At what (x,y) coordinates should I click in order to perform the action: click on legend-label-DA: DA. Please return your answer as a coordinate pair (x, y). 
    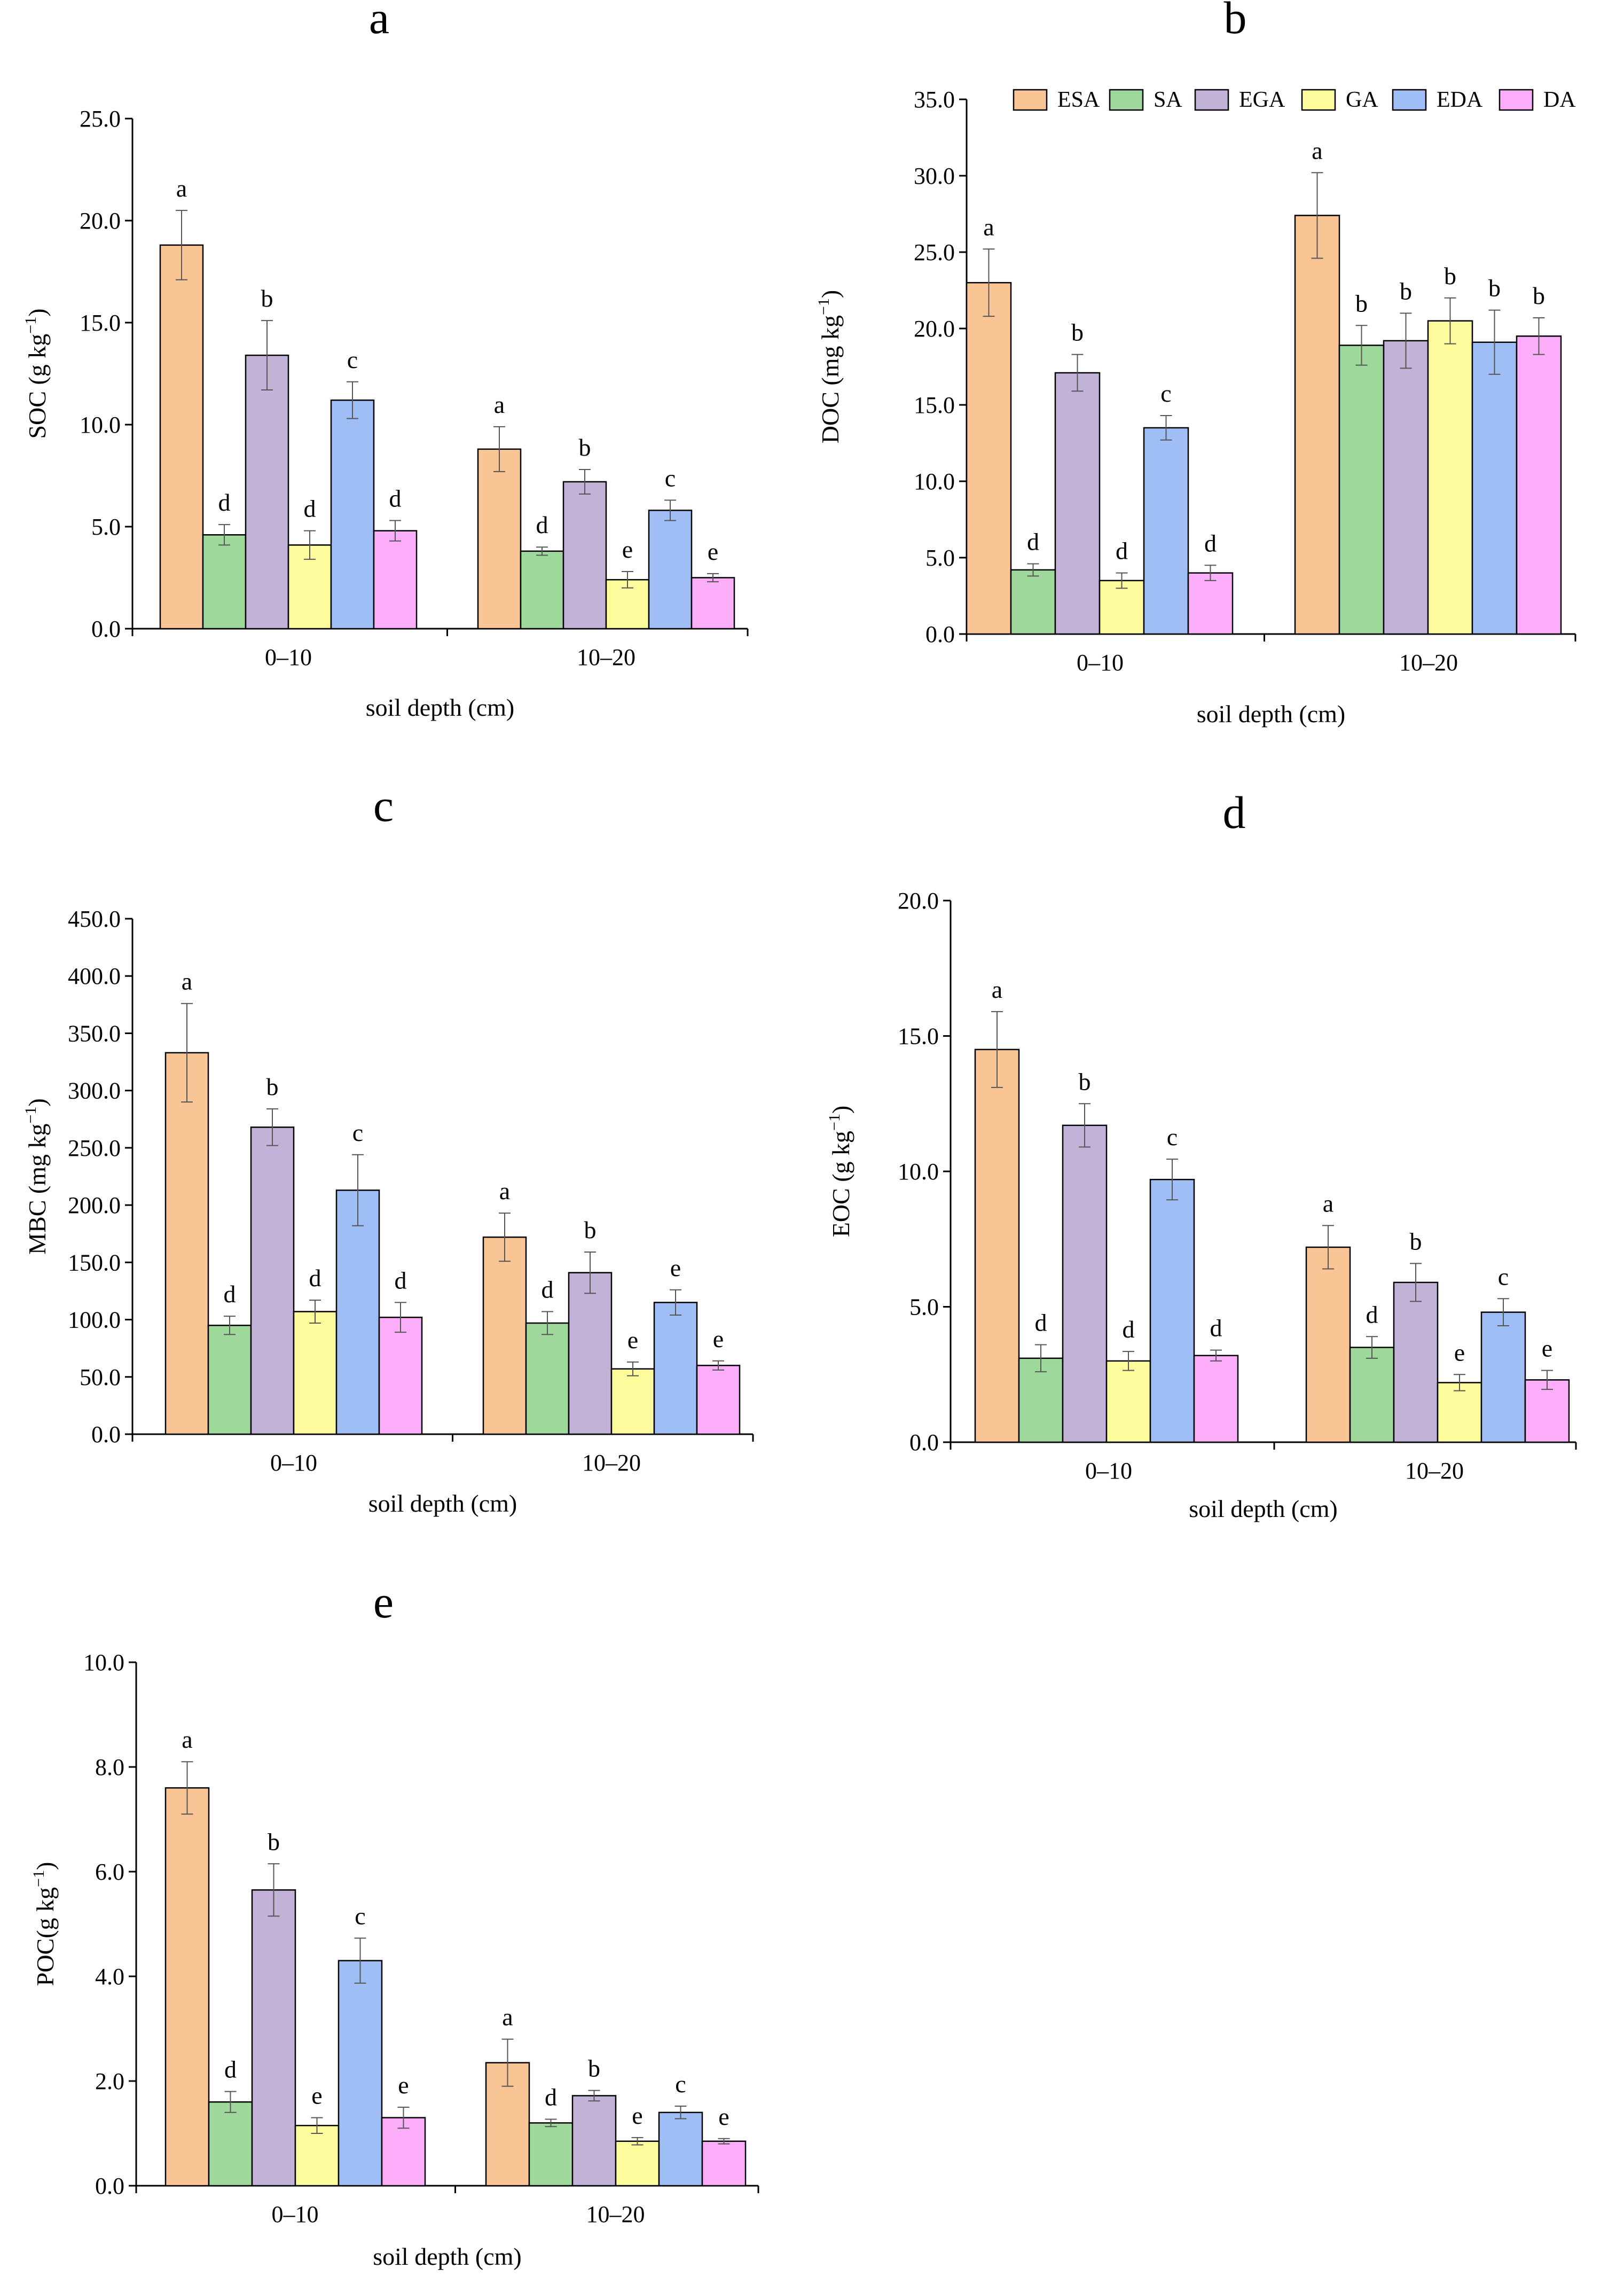
    Looking at the image, I should click on (1559, 100).